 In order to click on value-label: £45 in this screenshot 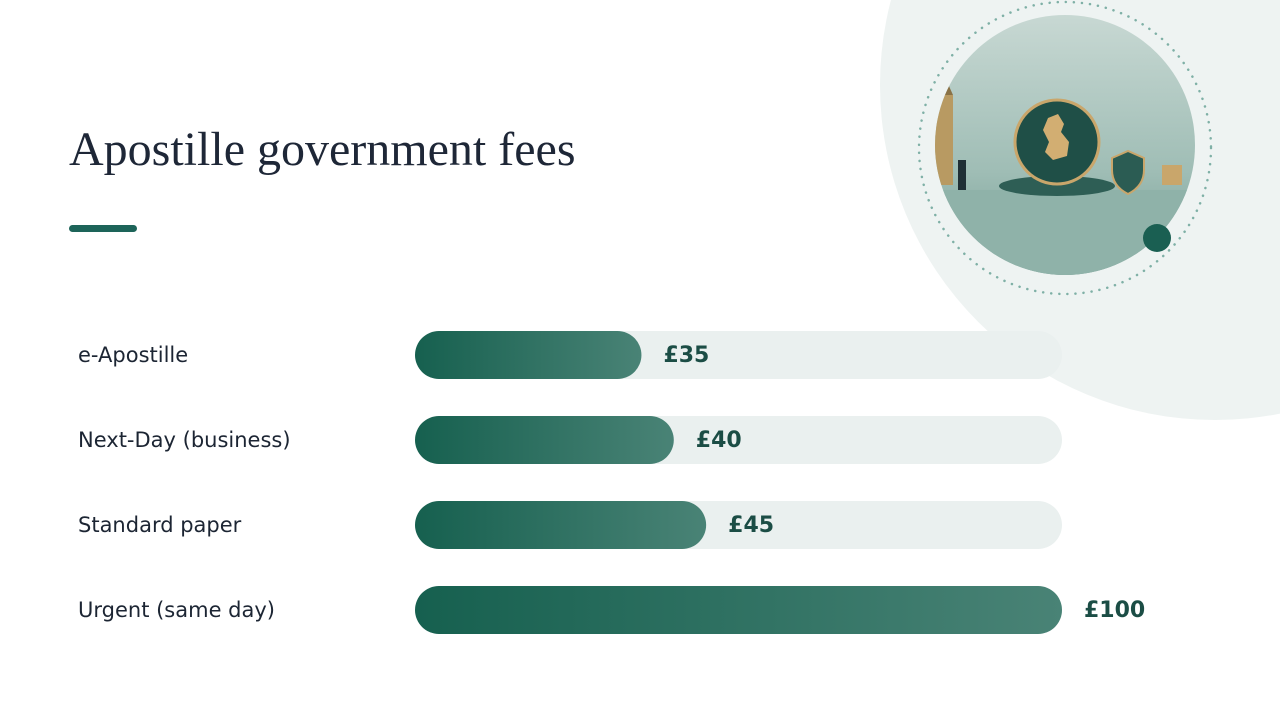, I will do `click(751, 525)`.